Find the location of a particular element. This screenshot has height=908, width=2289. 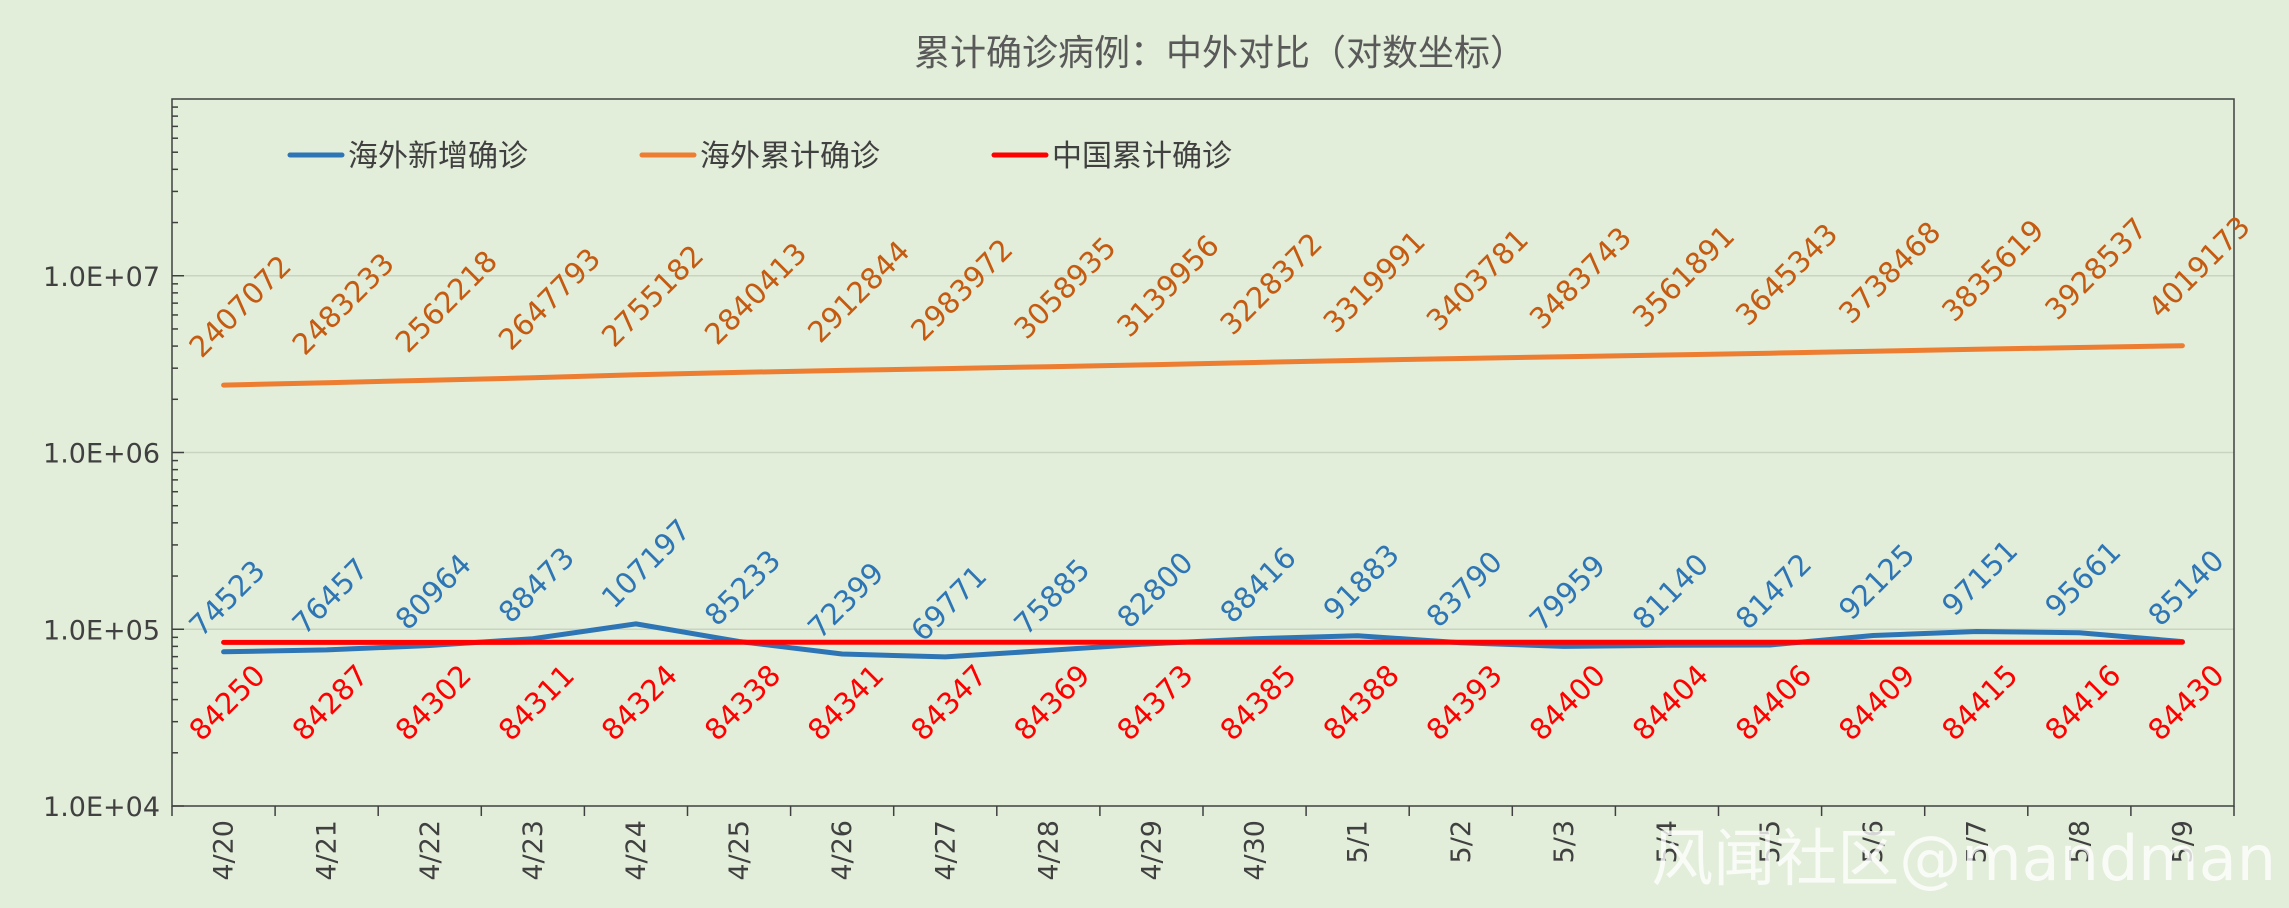

data-label: 75885 is located at coordinates (1051, 596).